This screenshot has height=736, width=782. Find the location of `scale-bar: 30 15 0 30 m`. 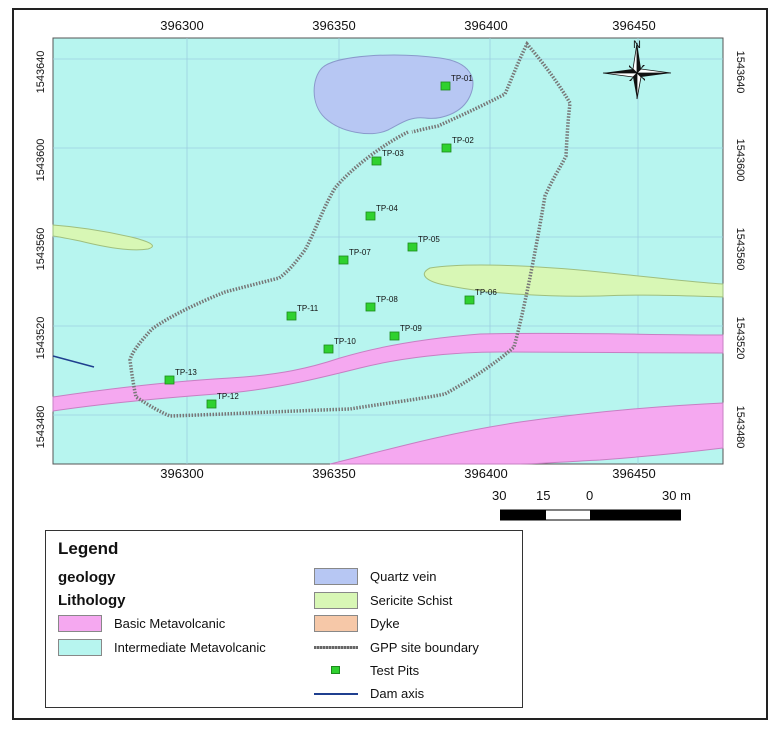

scale-bar: 30 15 0 30 m is located at coordinates (593, 506).